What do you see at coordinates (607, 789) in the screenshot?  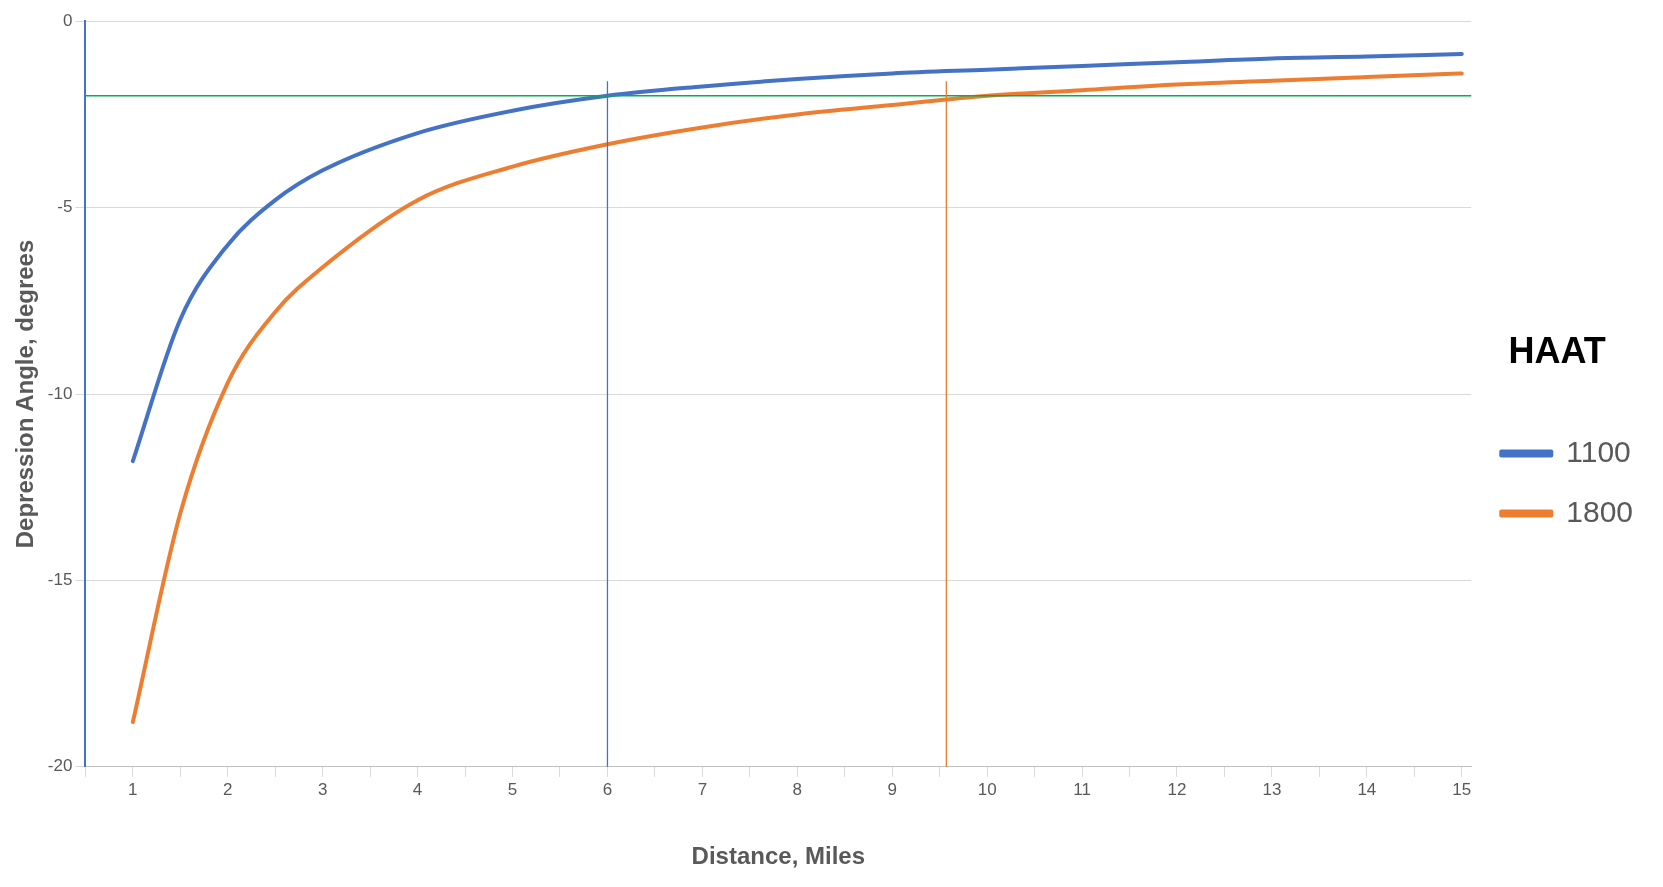 I see `x-tick-label: 6` at bounding box center [607, 789].